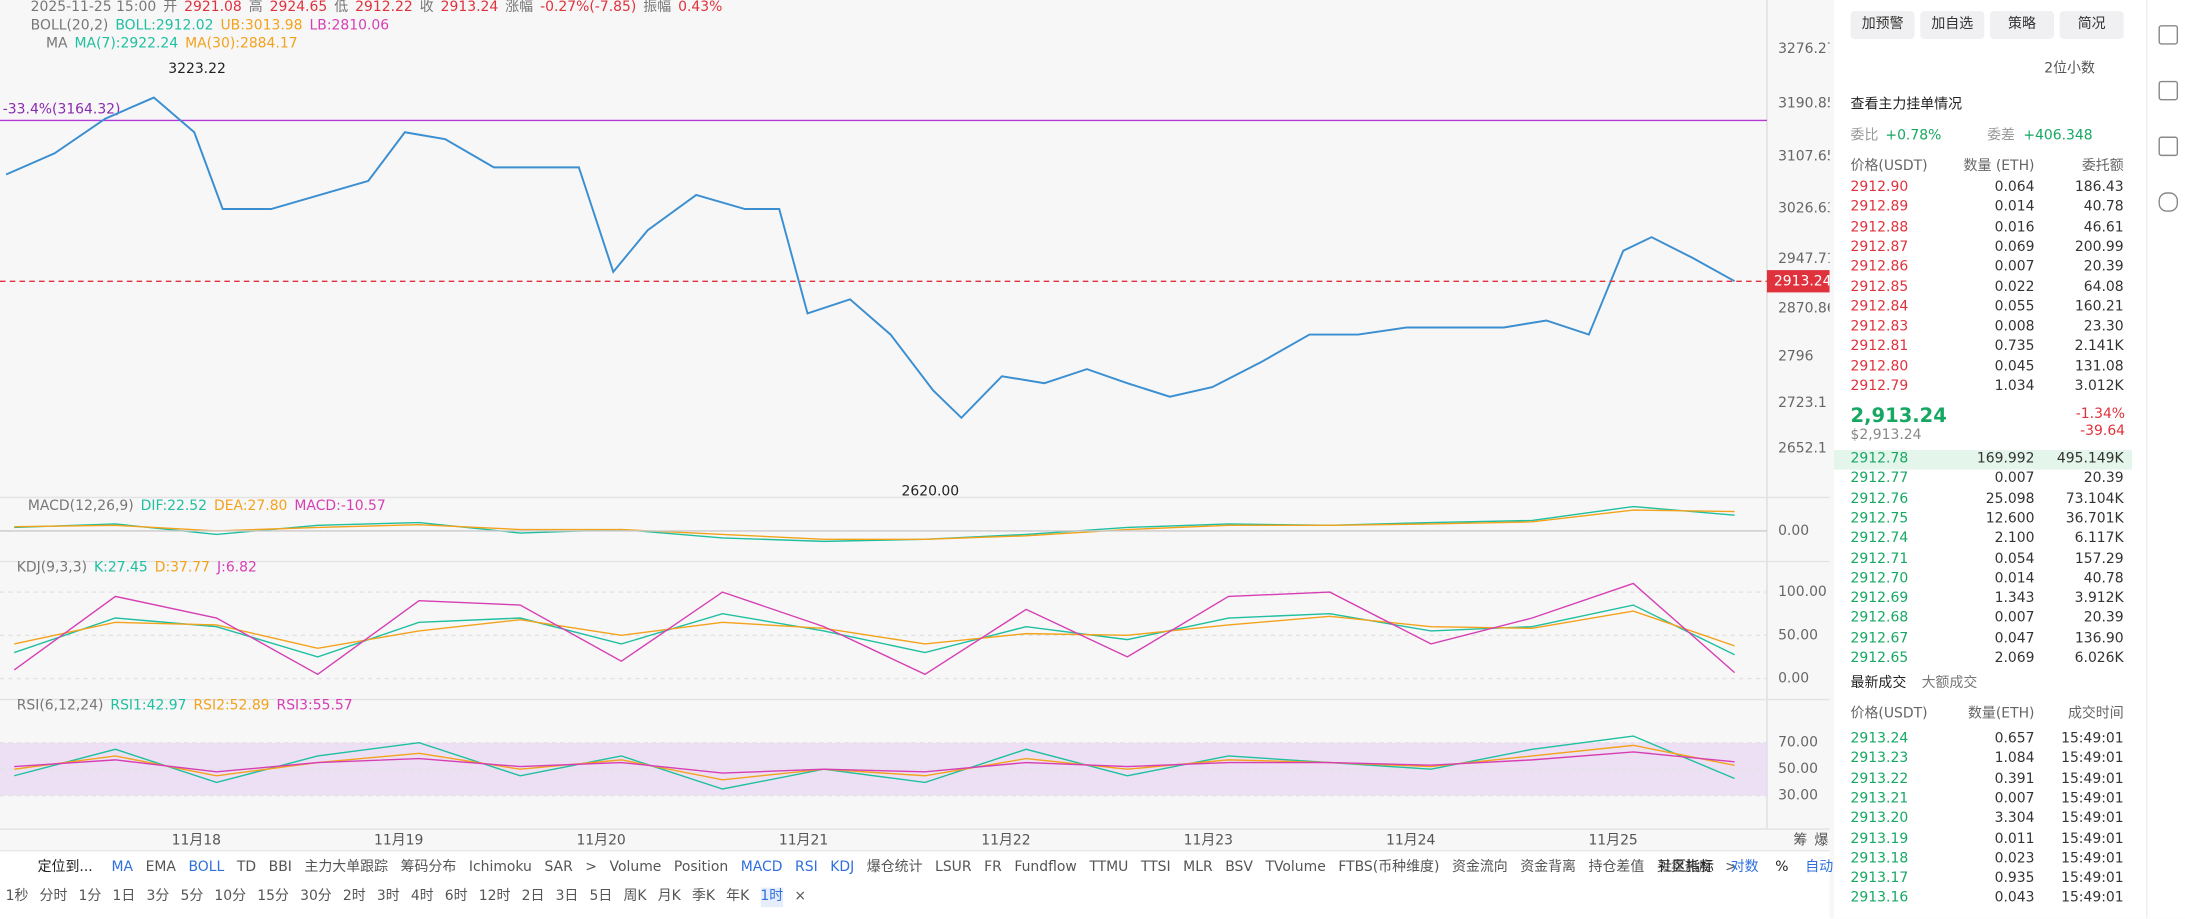  I want to click on price: 2912.74, so click(1879, 539).